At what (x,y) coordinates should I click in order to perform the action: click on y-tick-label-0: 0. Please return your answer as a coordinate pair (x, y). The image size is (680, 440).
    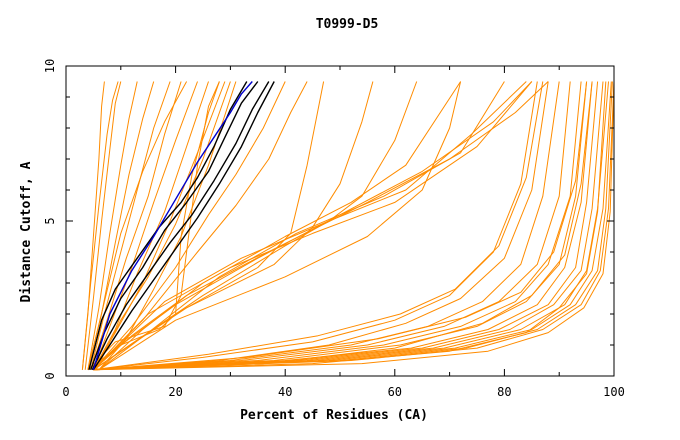
    Looking at the image, I should click on (50, 375).